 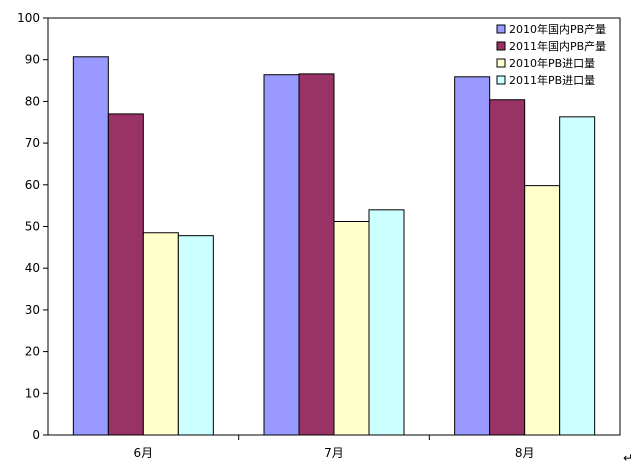 I want to click on legend-label: 2010年PB进口量, so click(x=552, y=63).